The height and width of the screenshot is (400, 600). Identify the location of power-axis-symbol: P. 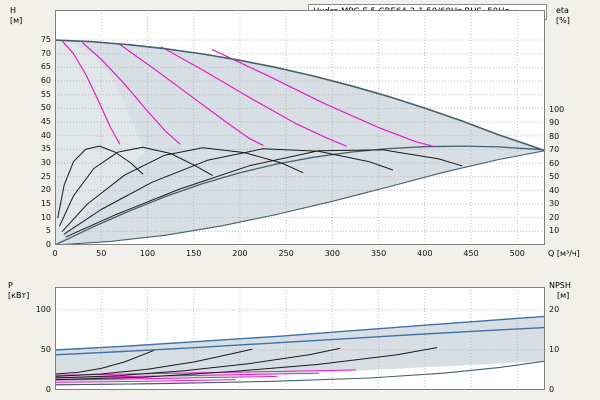
(10, 285).